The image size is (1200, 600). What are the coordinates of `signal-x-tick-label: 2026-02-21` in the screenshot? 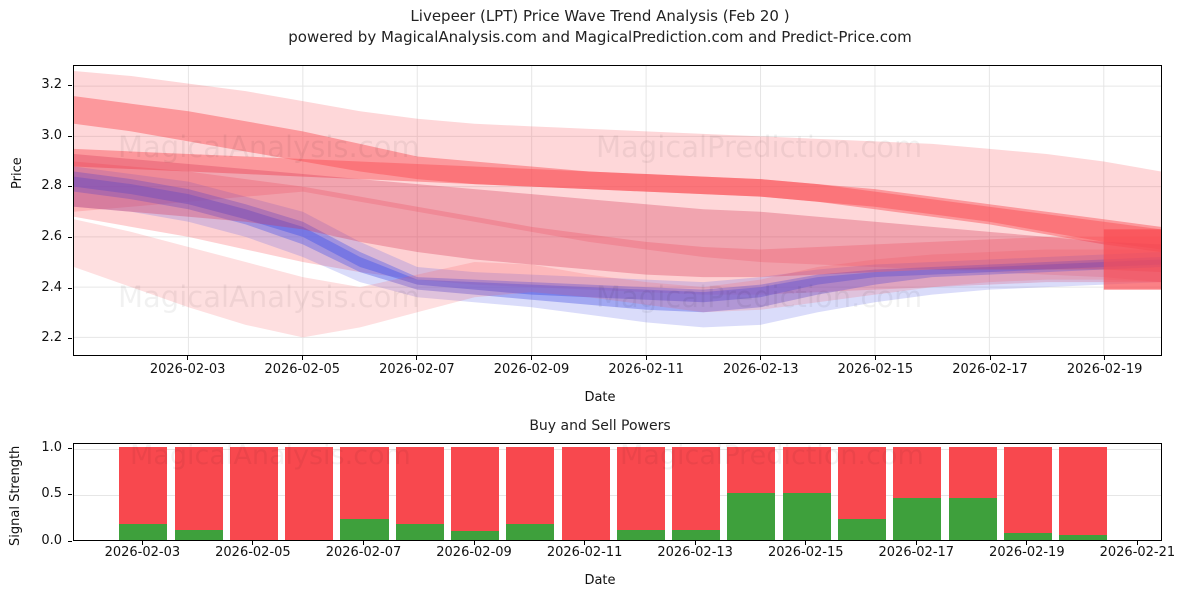 It's located at (1137, 552).